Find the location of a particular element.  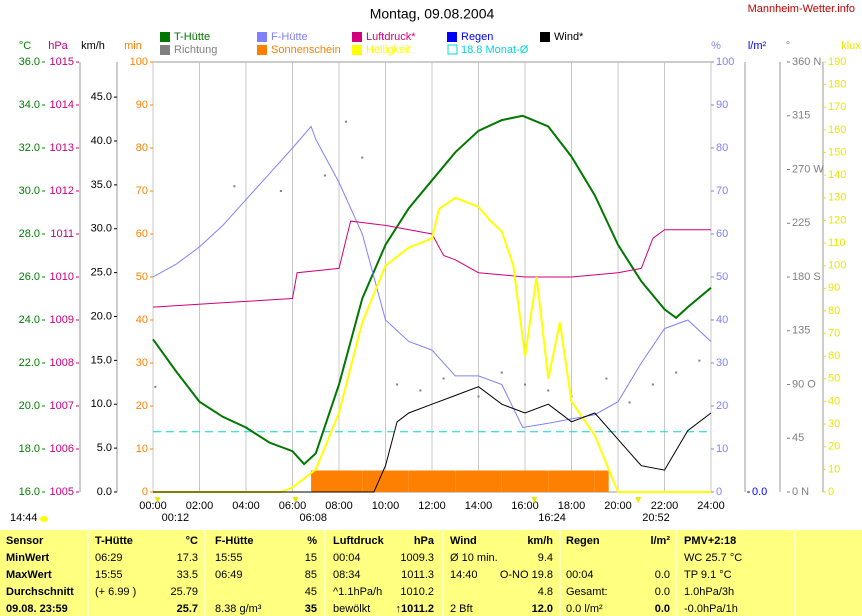

table-cell: 09.08. 23:59 is located at coordinates (37, 609).